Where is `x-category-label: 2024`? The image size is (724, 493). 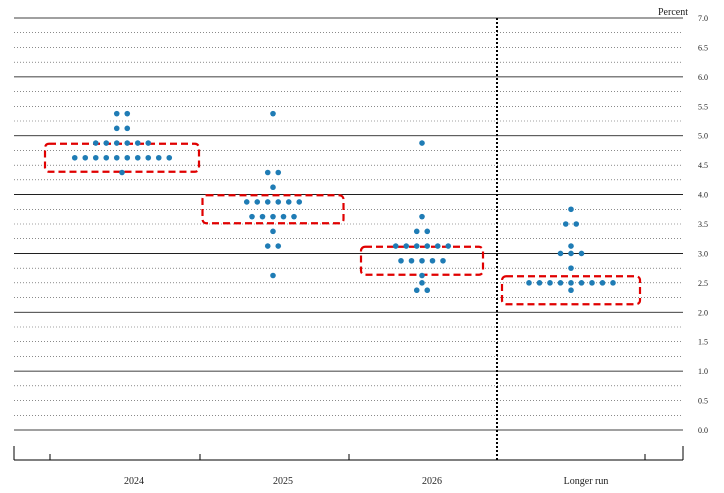 x-category-label: 2024 is located at coordinates (134, 481).